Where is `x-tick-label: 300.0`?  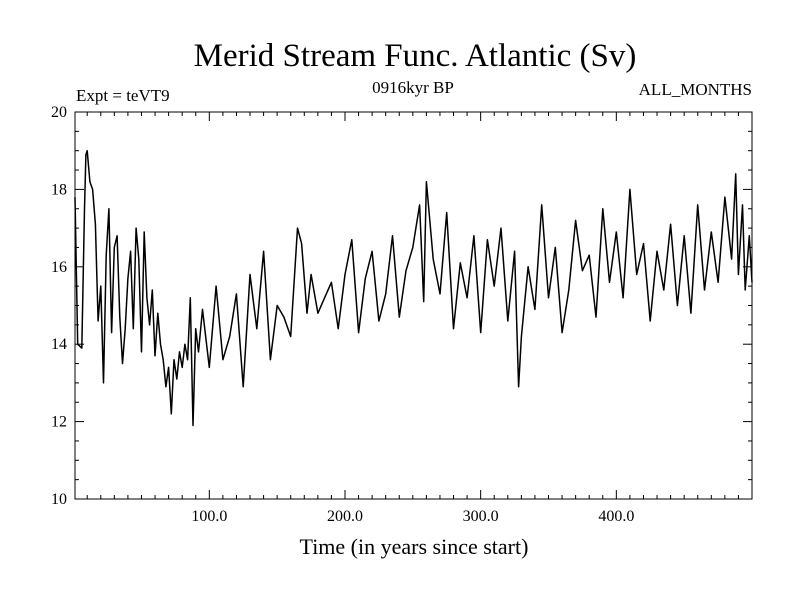 x-tick-label: 300.0 is located at coordinates (481, 516).